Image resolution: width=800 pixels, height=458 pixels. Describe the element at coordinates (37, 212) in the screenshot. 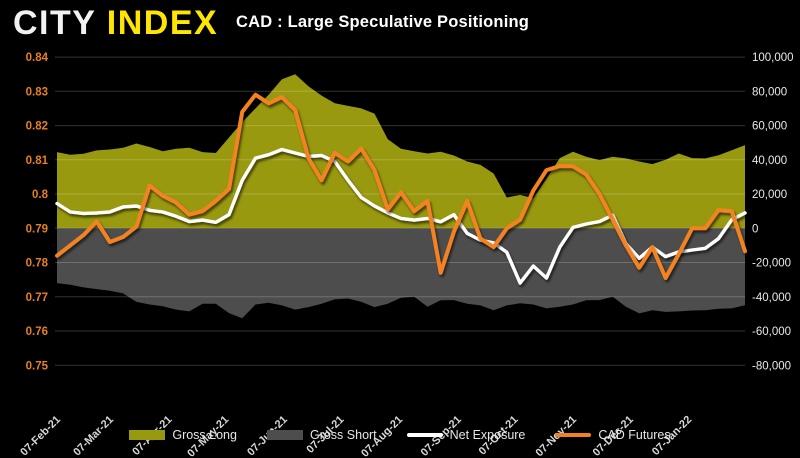

I see `left-axis-labels: 0.84 0.83 0.82 0.81 0.8 0.79 0.78 0.77 0.76 0.75` at that location.